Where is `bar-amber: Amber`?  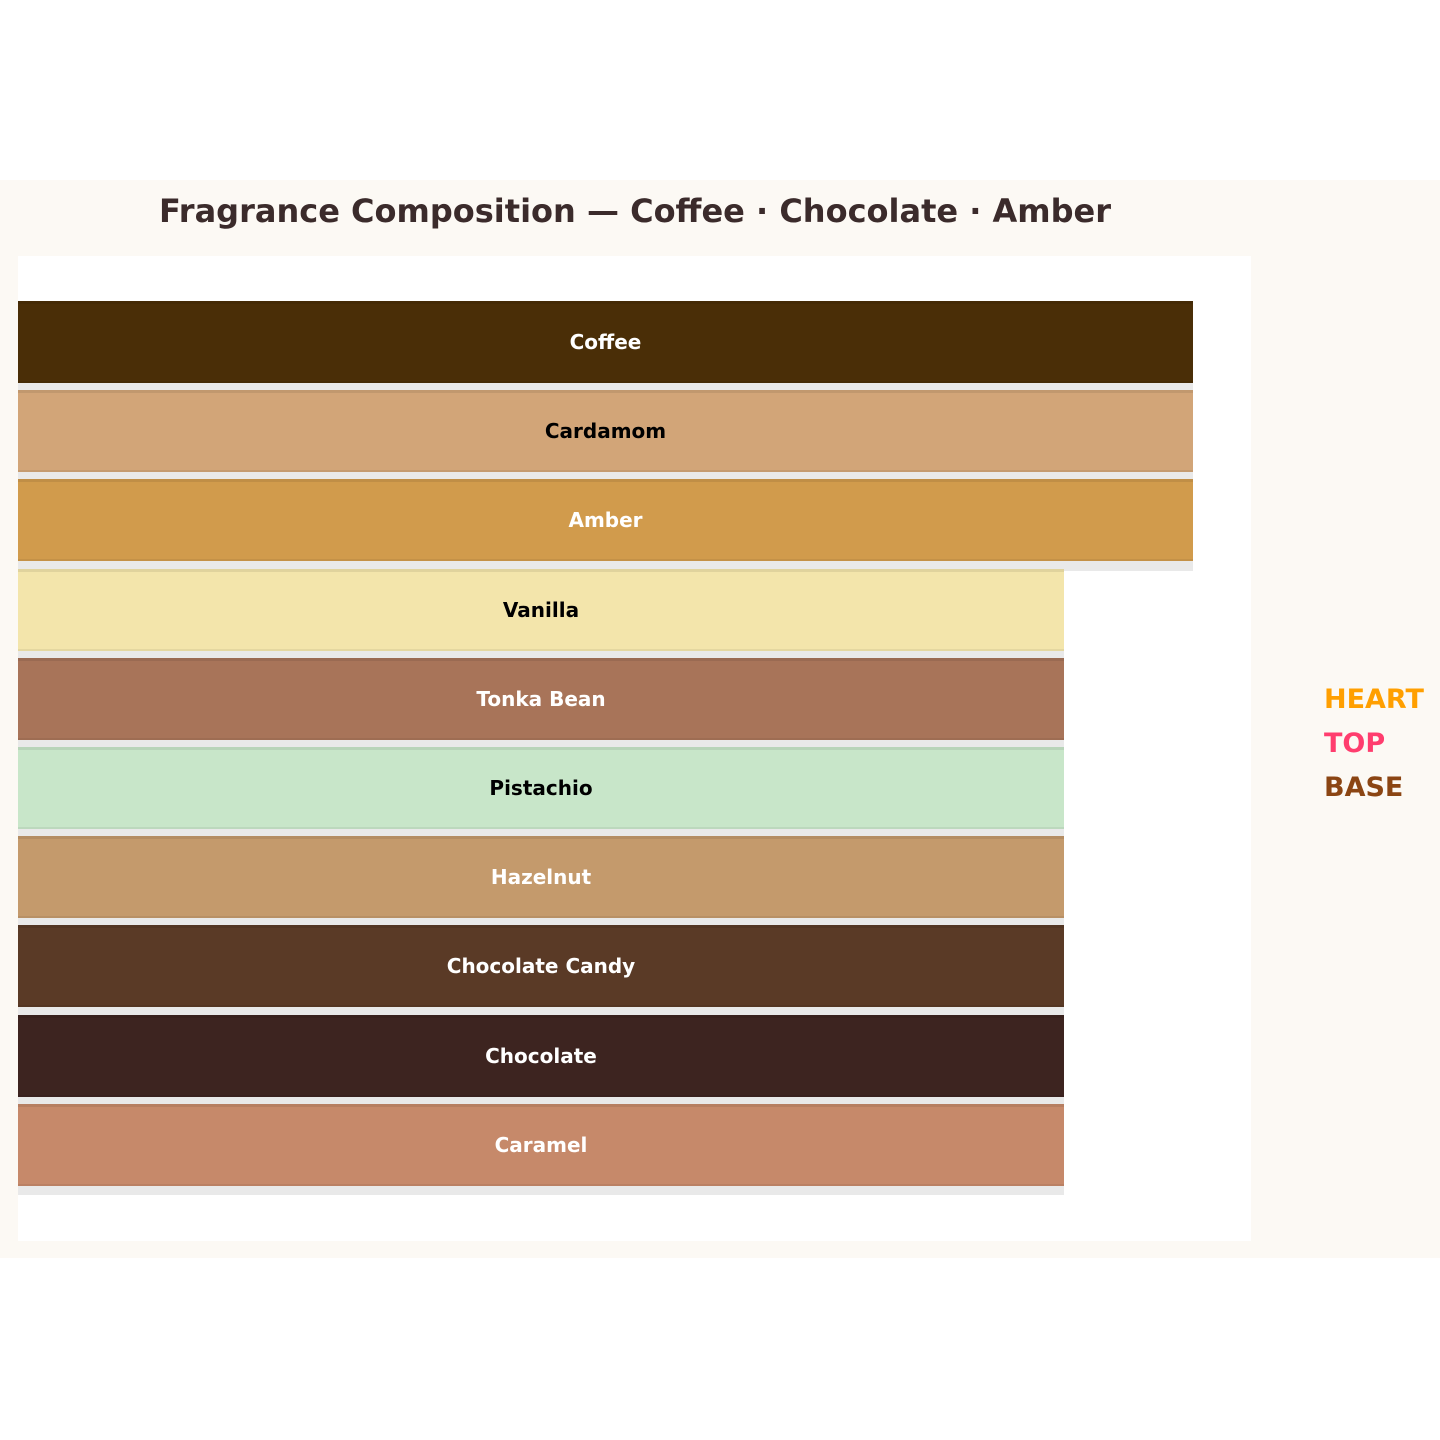 bar-amber: Amber is located at coordinates (605, 520).